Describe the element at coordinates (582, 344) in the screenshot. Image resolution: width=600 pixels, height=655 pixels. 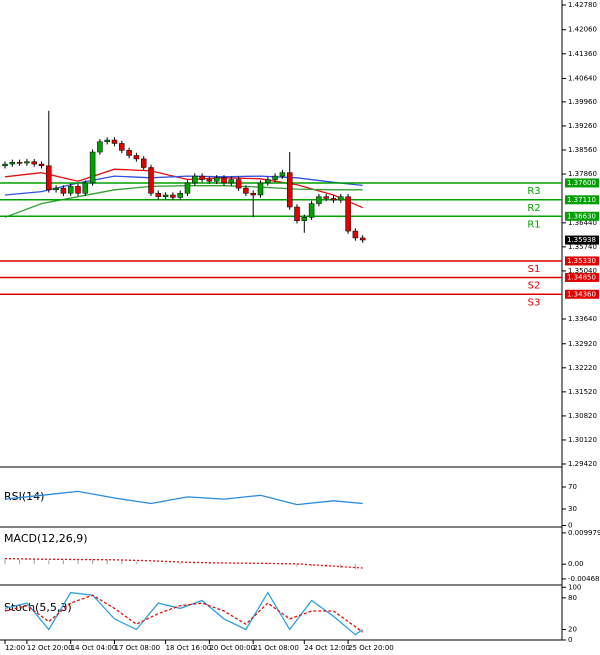
I see `y-tick-label: 1.32920` at that location.